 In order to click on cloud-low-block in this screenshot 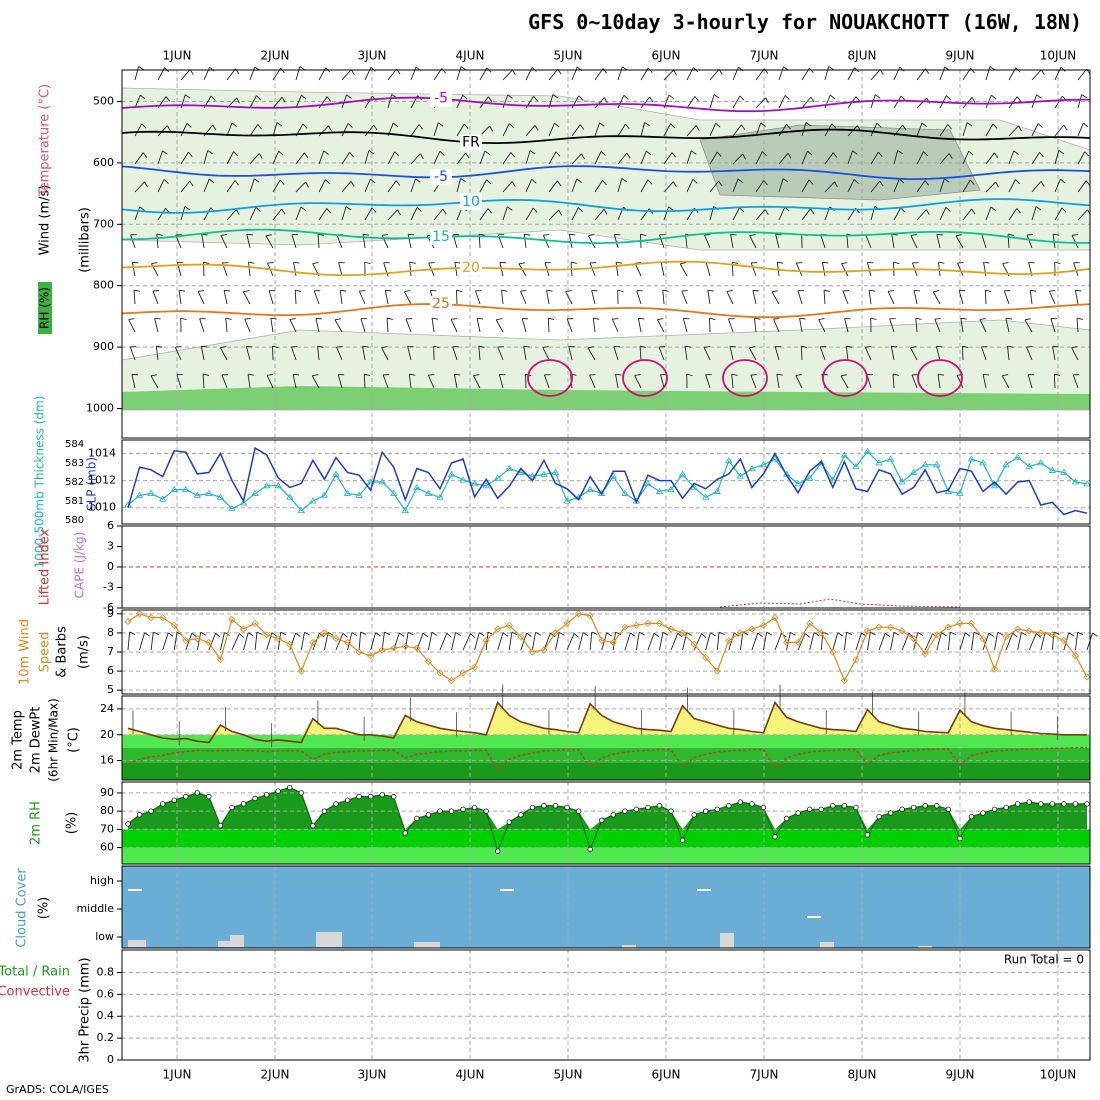, I will do `click(427, 945)`.